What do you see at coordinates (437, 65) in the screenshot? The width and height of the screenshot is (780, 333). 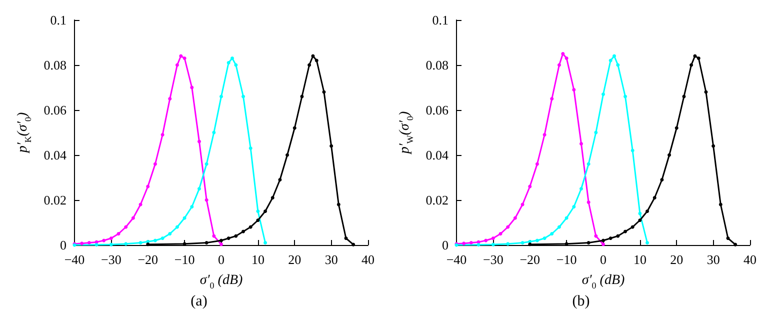 I see `y-tick-label: 0.08` at bounding box center [437, 65].